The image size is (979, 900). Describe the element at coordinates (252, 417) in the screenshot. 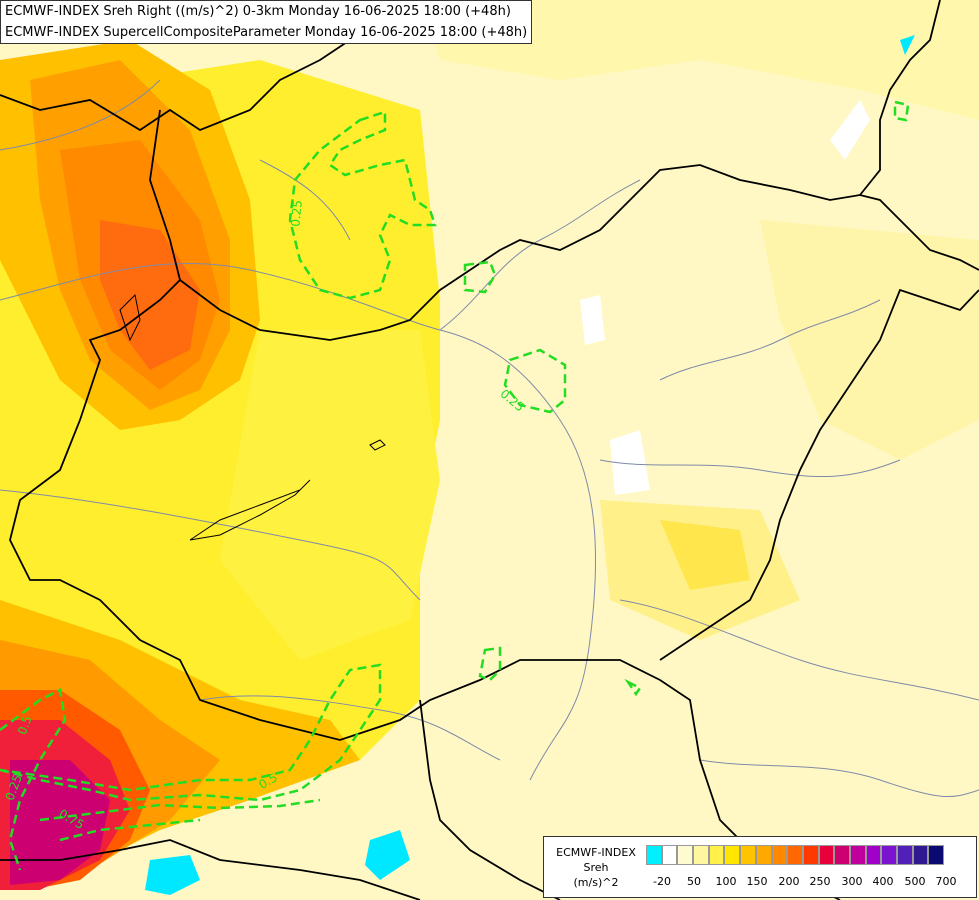

I see `lakes` at that location.